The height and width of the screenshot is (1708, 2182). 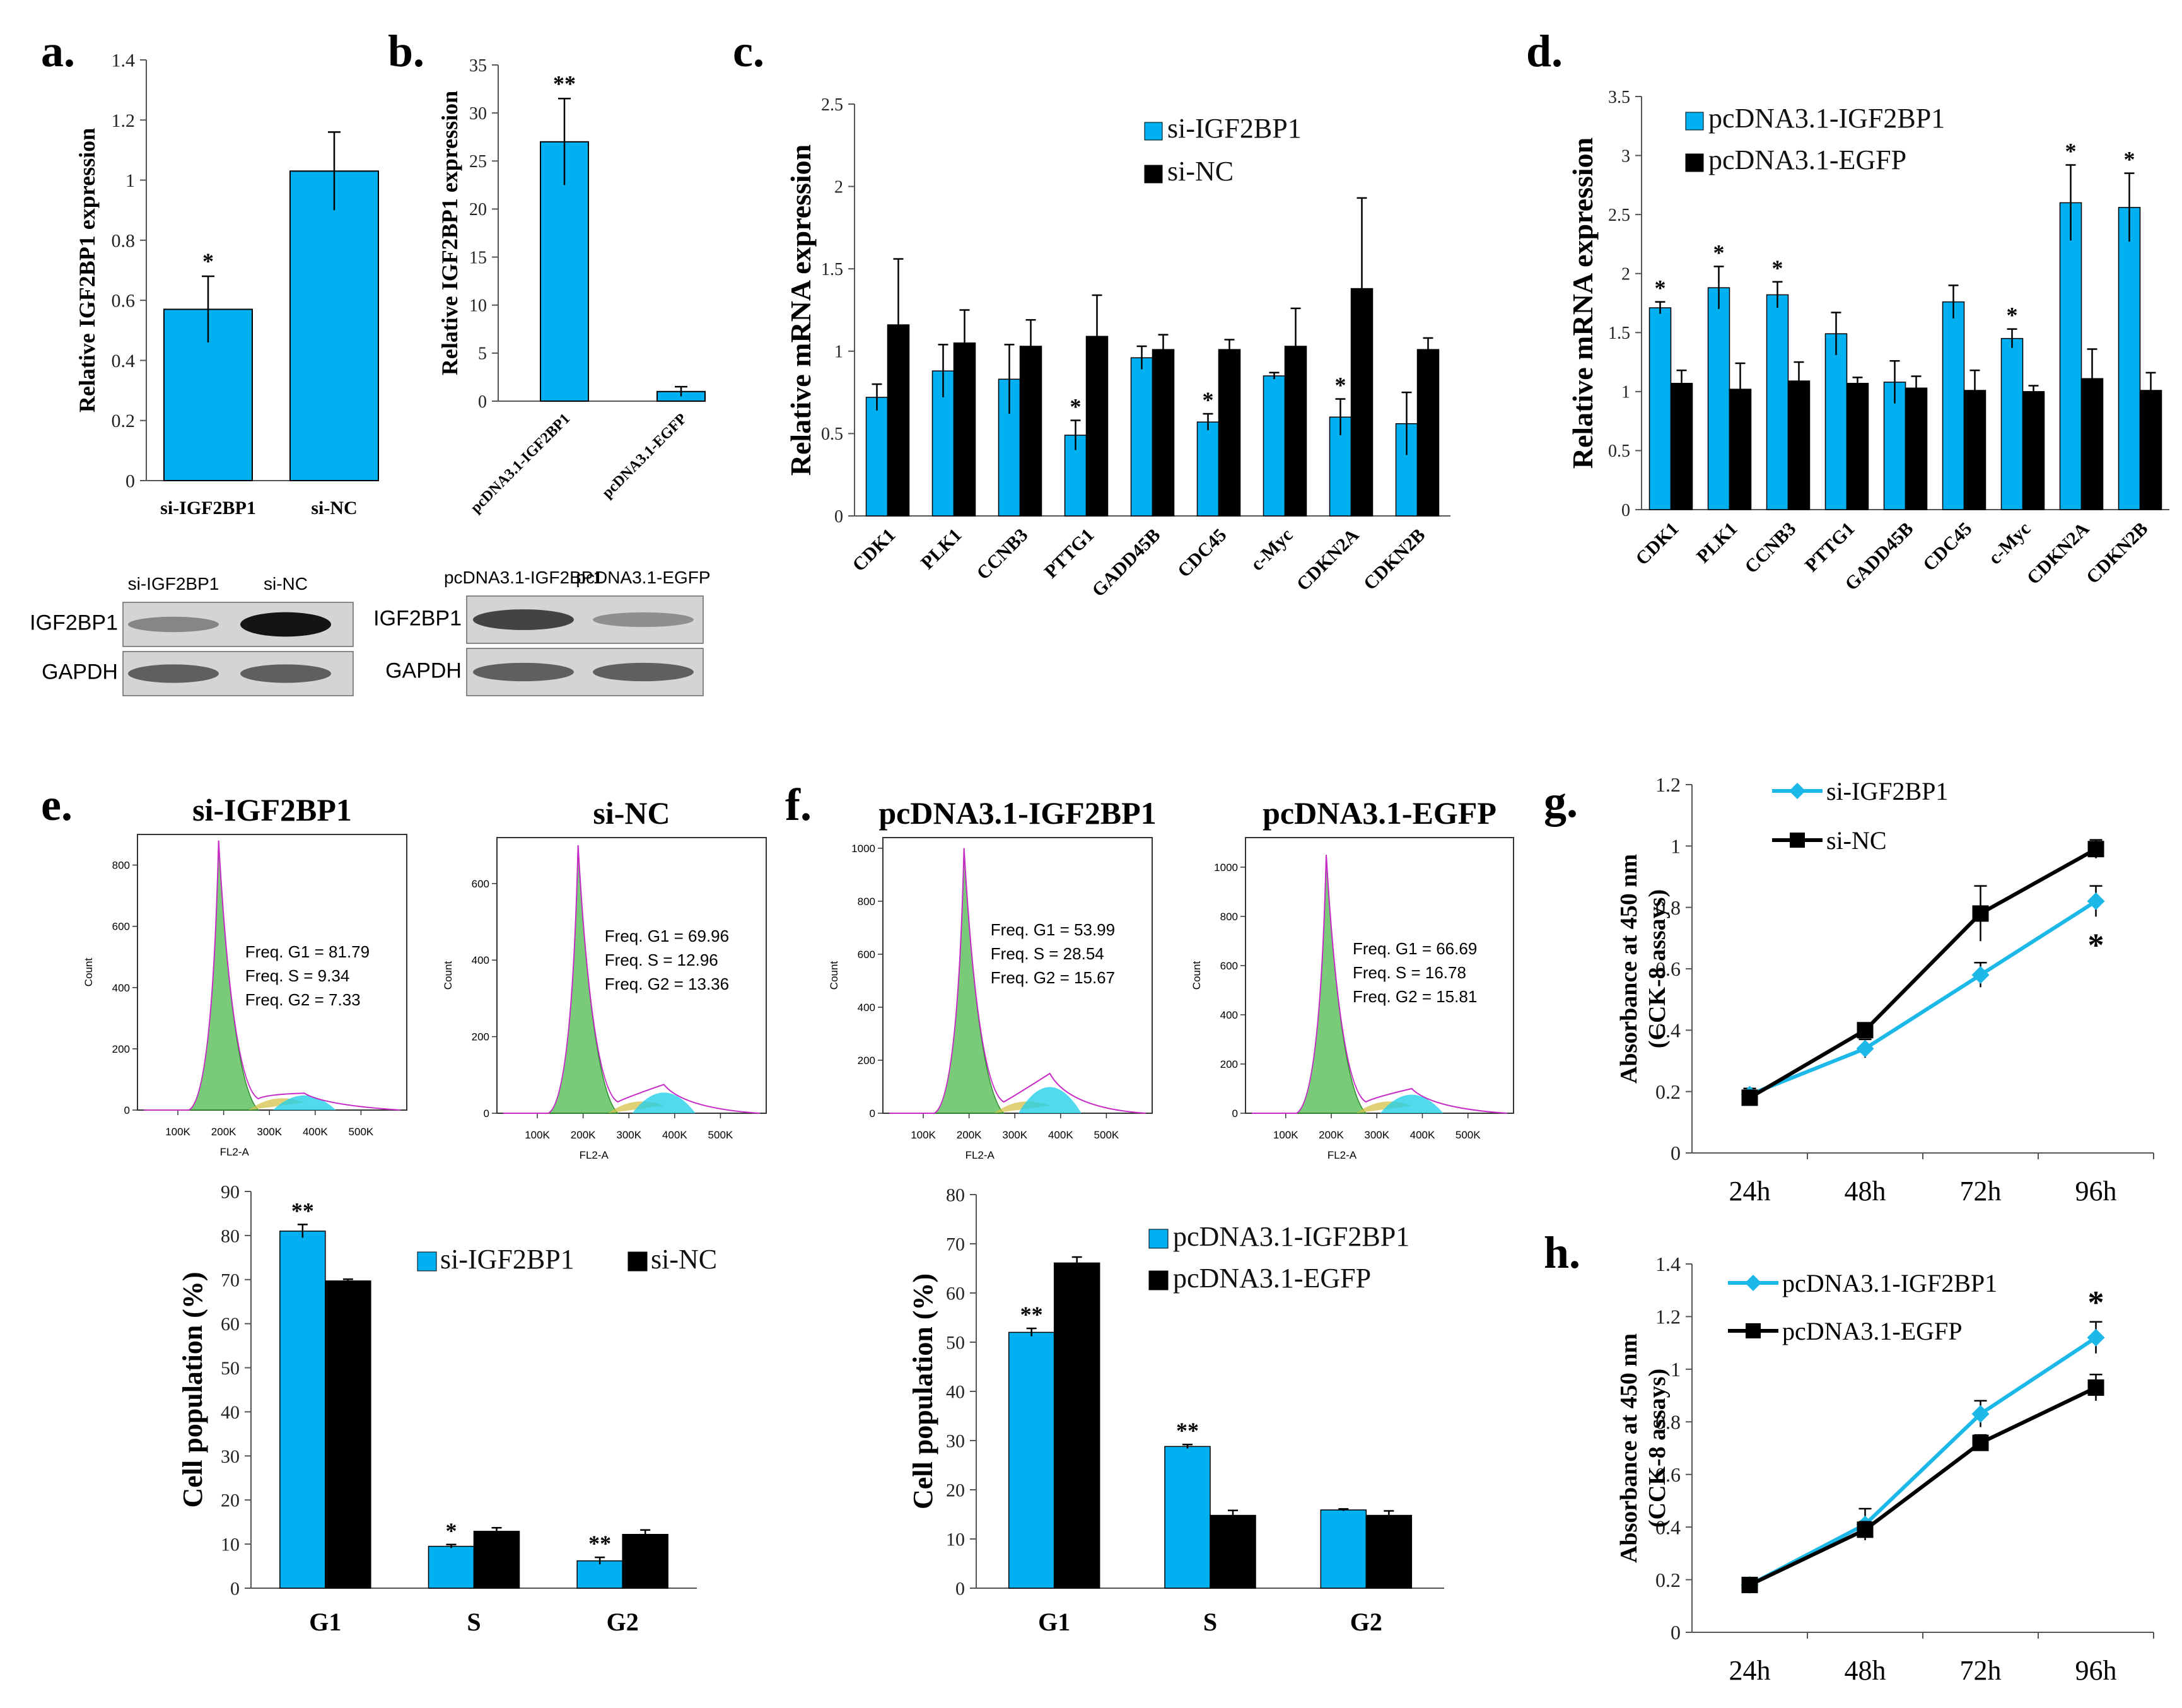 I want to click on e-bar-y-tick-label: 70, so click(x=230, y=1280).